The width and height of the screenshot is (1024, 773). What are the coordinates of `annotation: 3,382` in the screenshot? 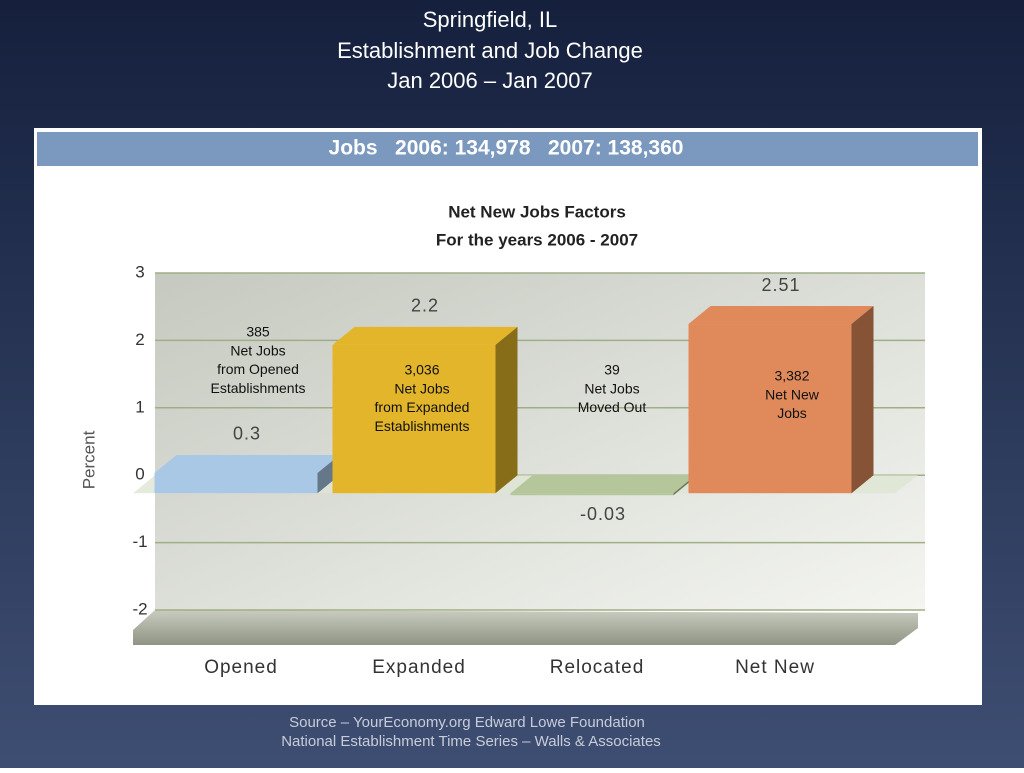 It's located at (791, 376).